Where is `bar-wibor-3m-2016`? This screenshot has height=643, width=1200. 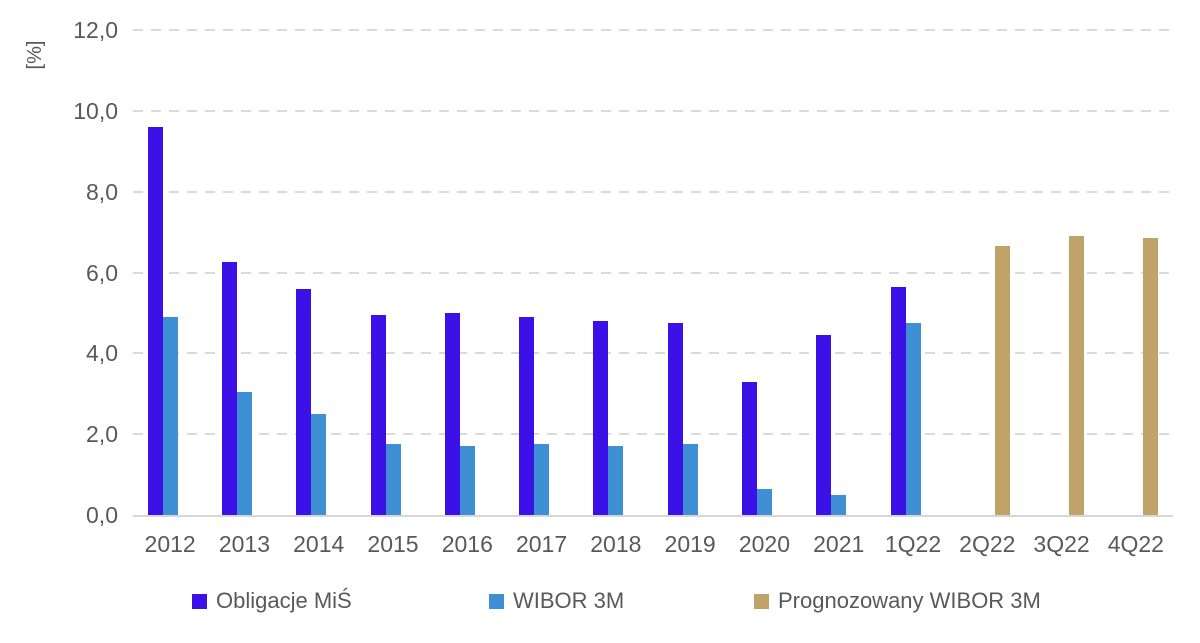
bar-wibor-3m-2016 is located at coordinates (467, 480).